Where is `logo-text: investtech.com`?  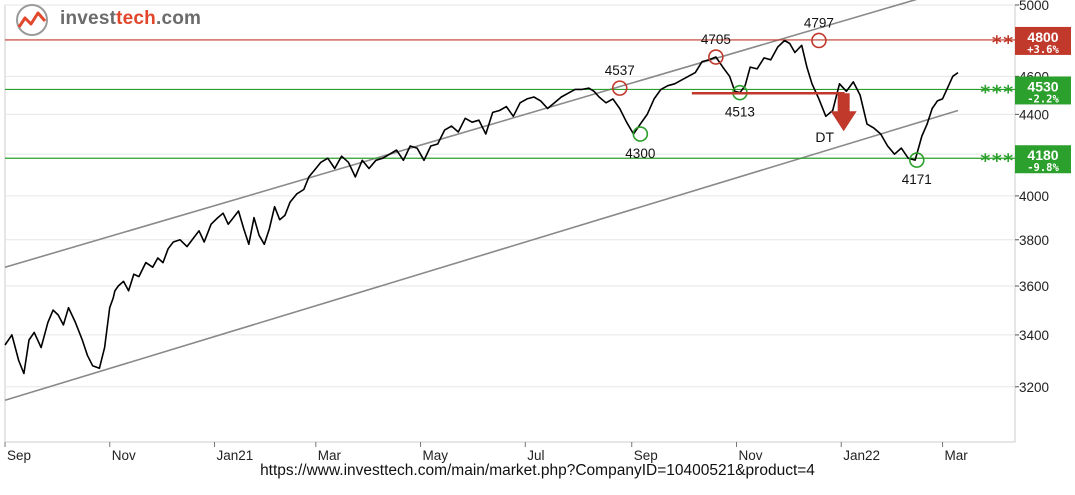
logo-text: investtech.com is located at coordinates (131, 18).